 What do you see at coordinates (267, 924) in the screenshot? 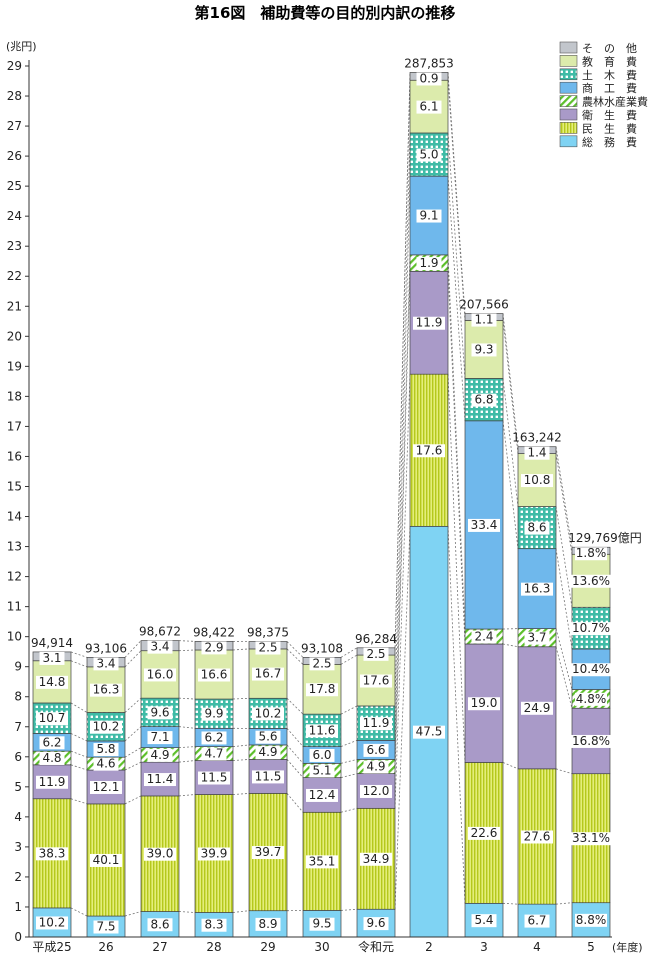
I see `data-label: 8.9` at bounding box center [267, 924].